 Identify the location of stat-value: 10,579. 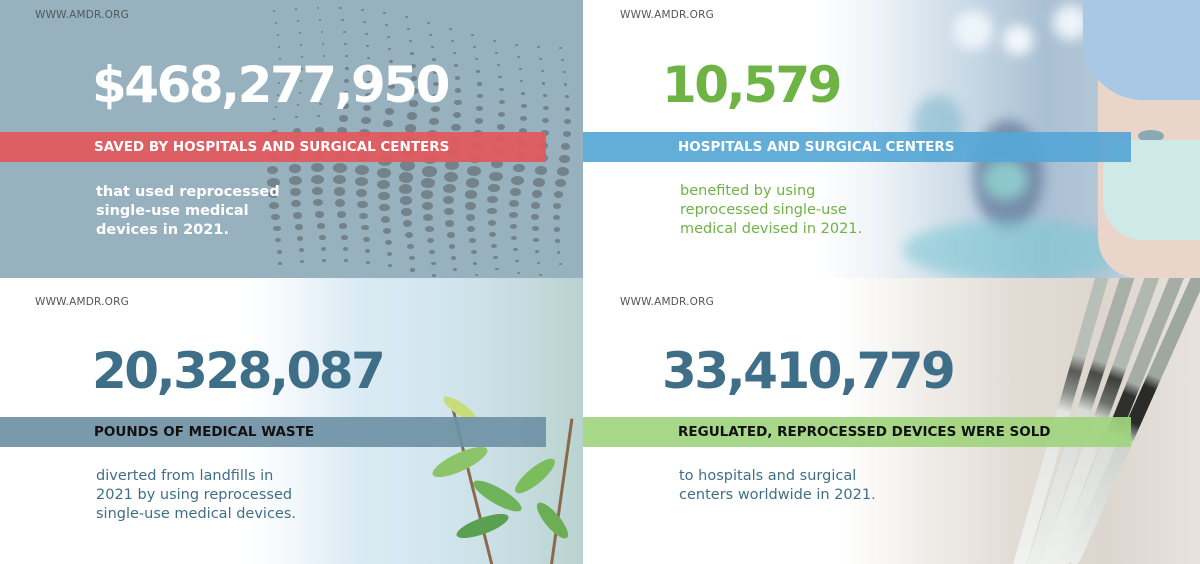
(752, 85).